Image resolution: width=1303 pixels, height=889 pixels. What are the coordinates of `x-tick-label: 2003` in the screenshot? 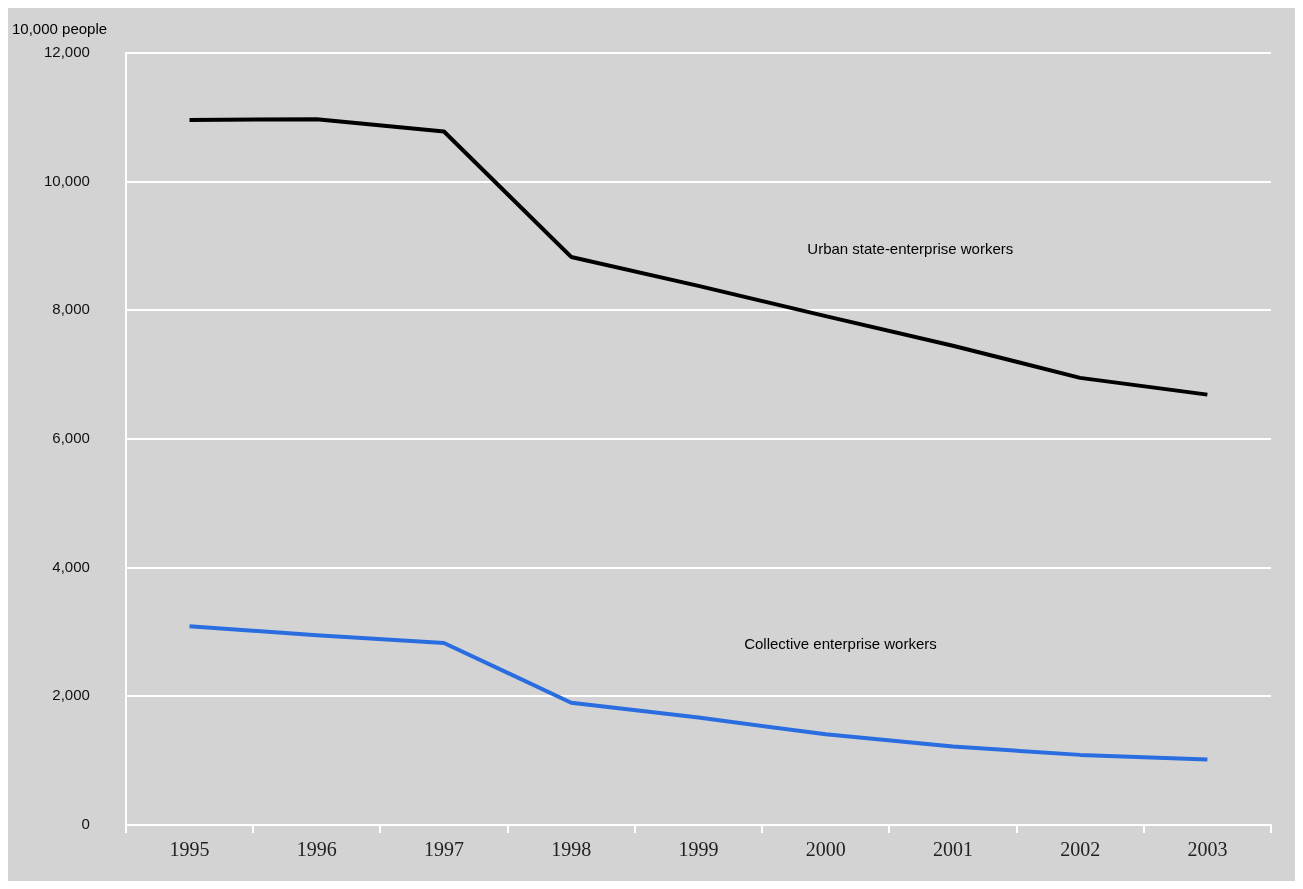 It's located at (1207, 849).